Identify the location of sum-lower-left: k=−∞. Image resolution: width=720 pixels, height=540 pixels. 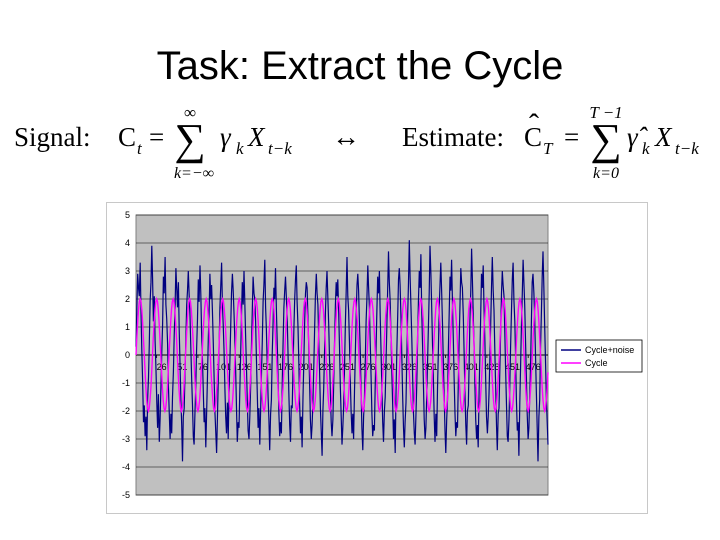
(194, 173).